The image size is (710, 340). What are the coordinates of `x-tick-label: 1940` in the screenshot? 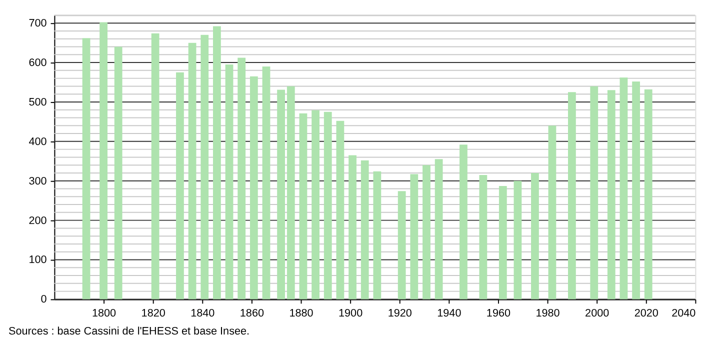 It's located at (449, 313).